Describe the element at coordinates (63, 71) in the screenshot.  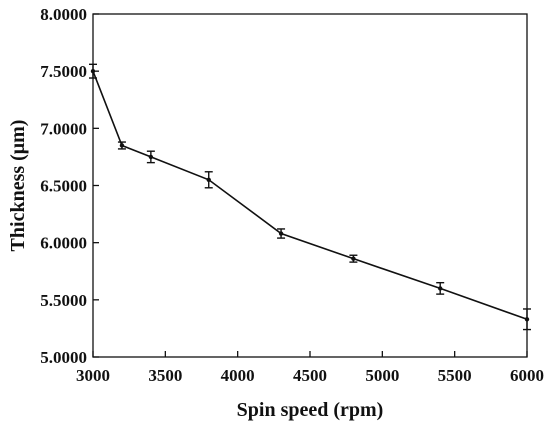
I see `y-tick-label: 7.5000` at that location.